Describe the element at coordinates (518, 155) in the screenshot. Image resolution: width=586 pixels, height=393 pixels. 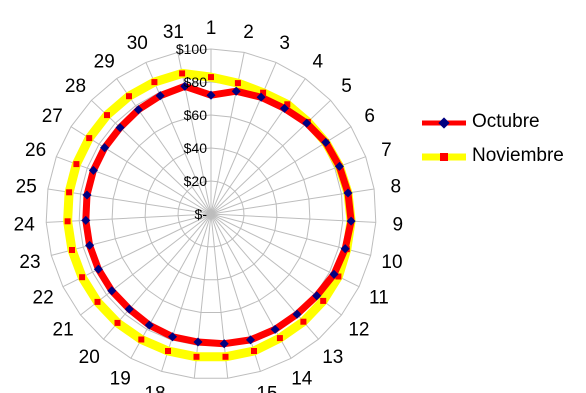
I see `legend-label-noviembre: Noviembre` at that location.